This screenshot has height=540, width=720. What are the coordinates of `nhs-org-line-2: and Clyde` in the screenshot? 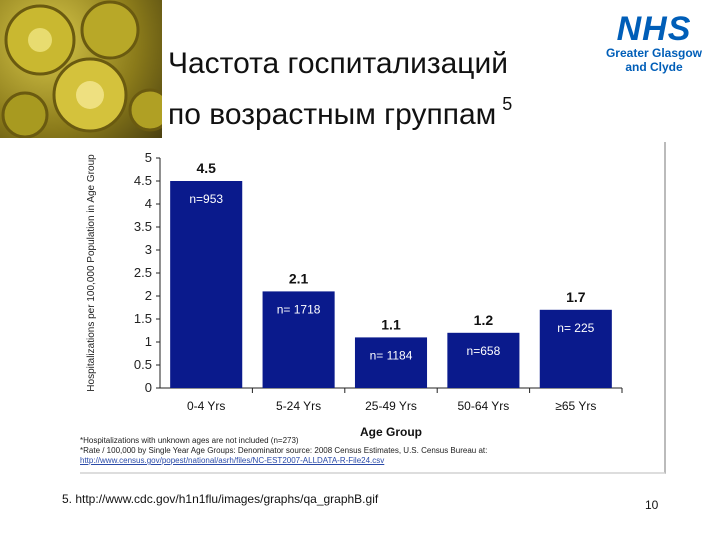 It's located at (654, 67).